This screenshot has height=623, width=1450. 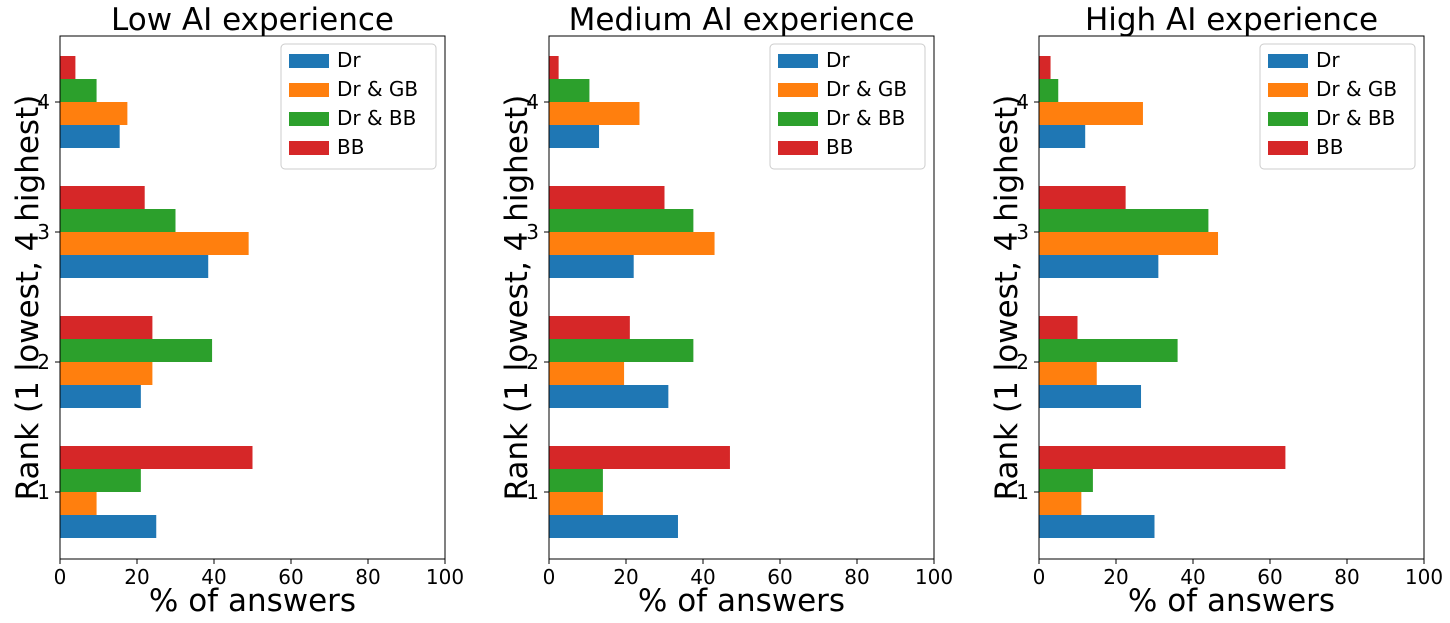 What do you see at coordinates (625, 577) in the screenshot?
I see `x-tick-label: 20` at bounding box center [625, 577].